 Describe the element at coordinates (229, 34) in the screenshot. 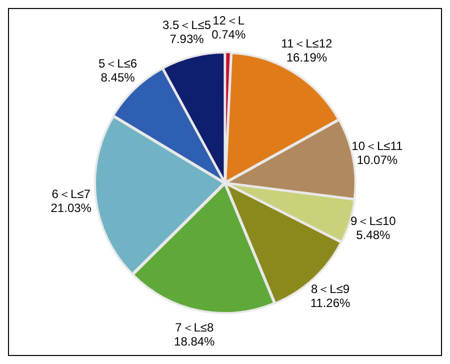

I see `data-label: 0.74%` at that location.